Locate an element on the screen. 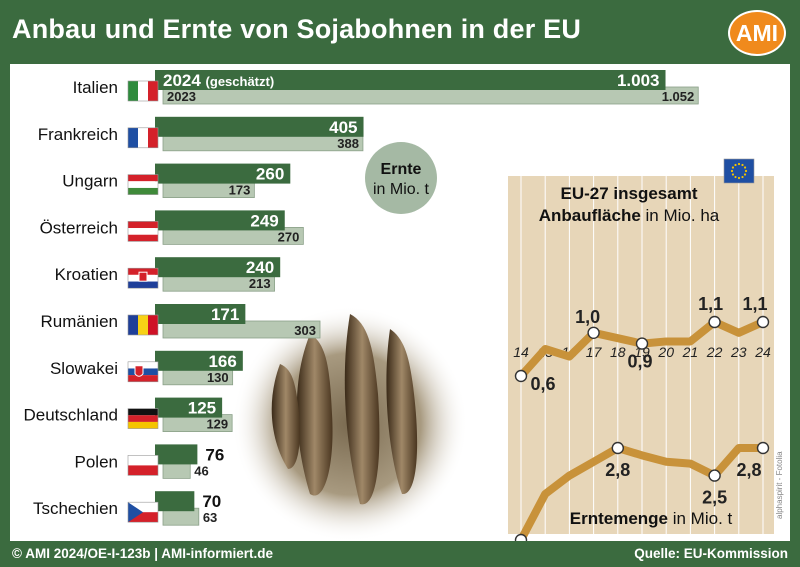 The width and height of the screenshot is (800, 567). value-2024: 240 is located at coordinates (260, 267).